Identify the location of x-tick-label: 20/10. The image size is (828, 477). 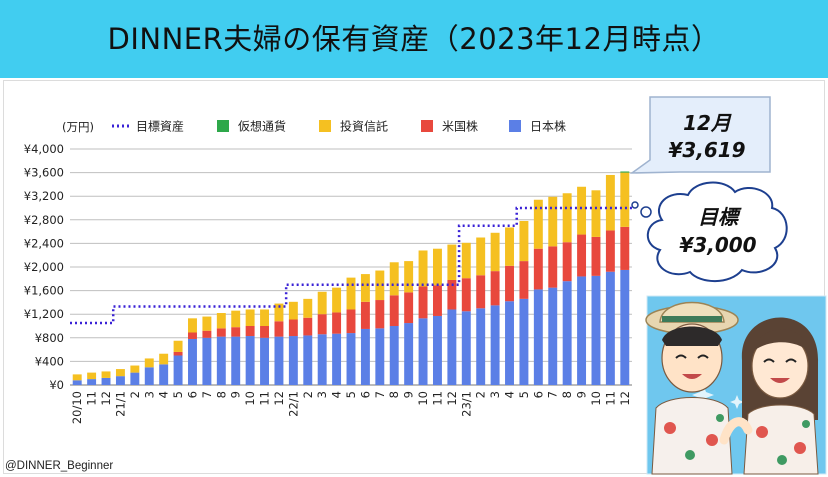
(77, 407).